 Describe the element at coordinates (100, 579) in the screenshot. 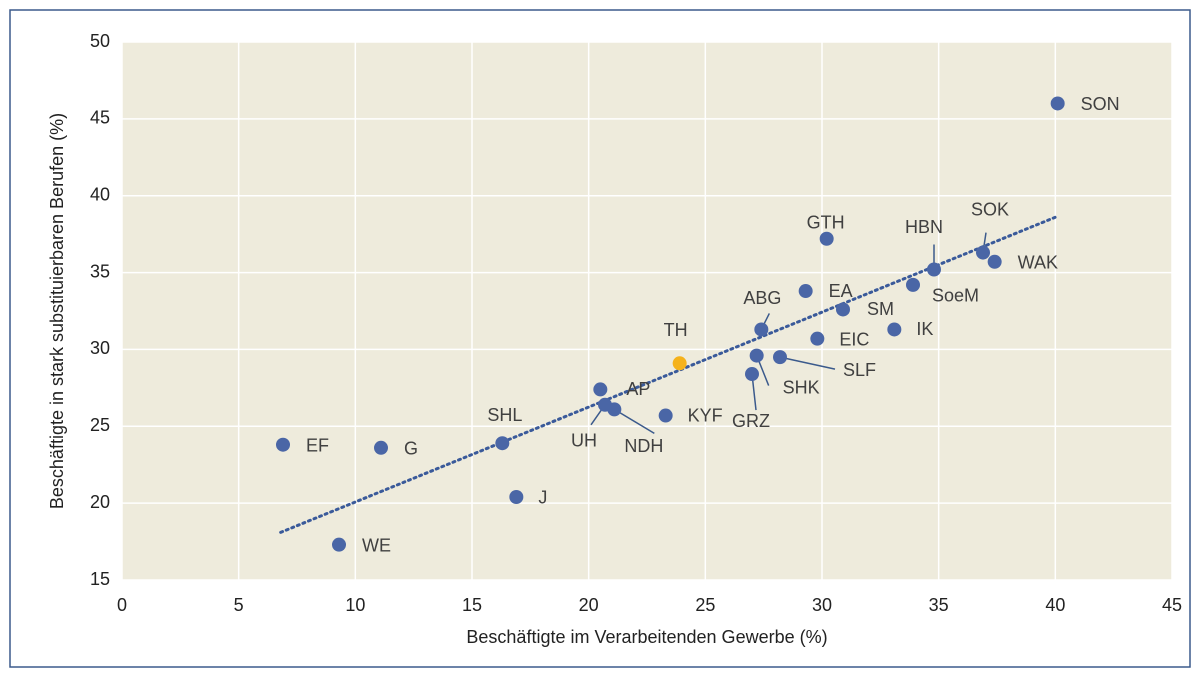

I see `y-tick-label: 15` at that location.